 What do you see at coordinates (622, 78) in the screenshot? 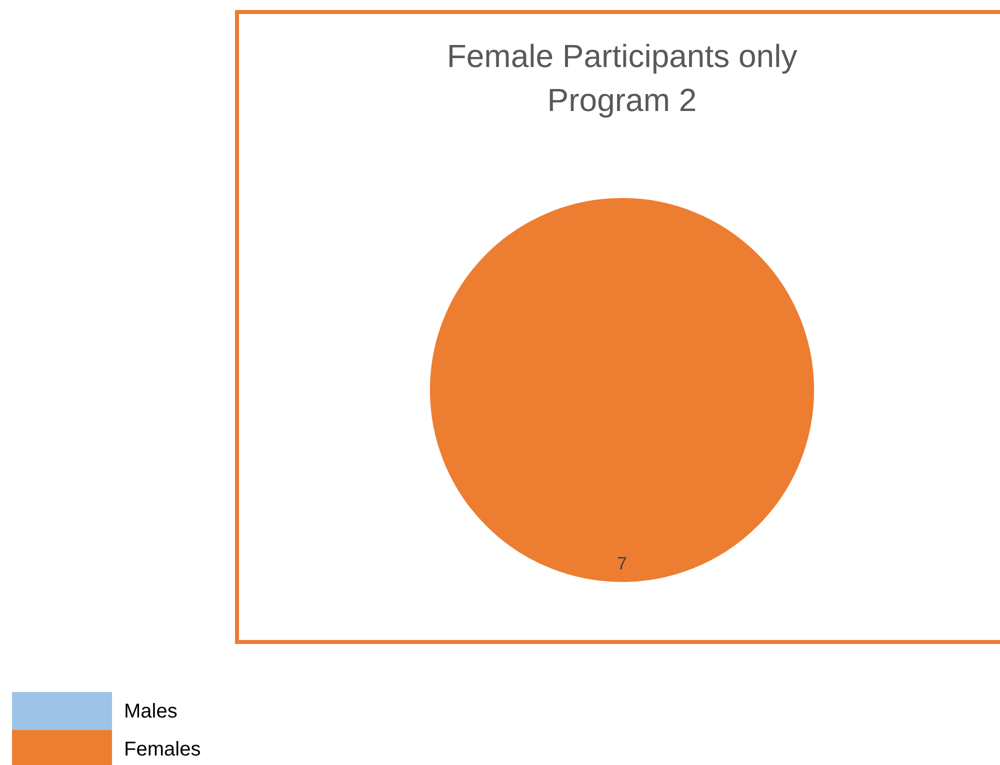
I see `chart-title: Female Participants only Program 2` at bounding box center [622, 78].